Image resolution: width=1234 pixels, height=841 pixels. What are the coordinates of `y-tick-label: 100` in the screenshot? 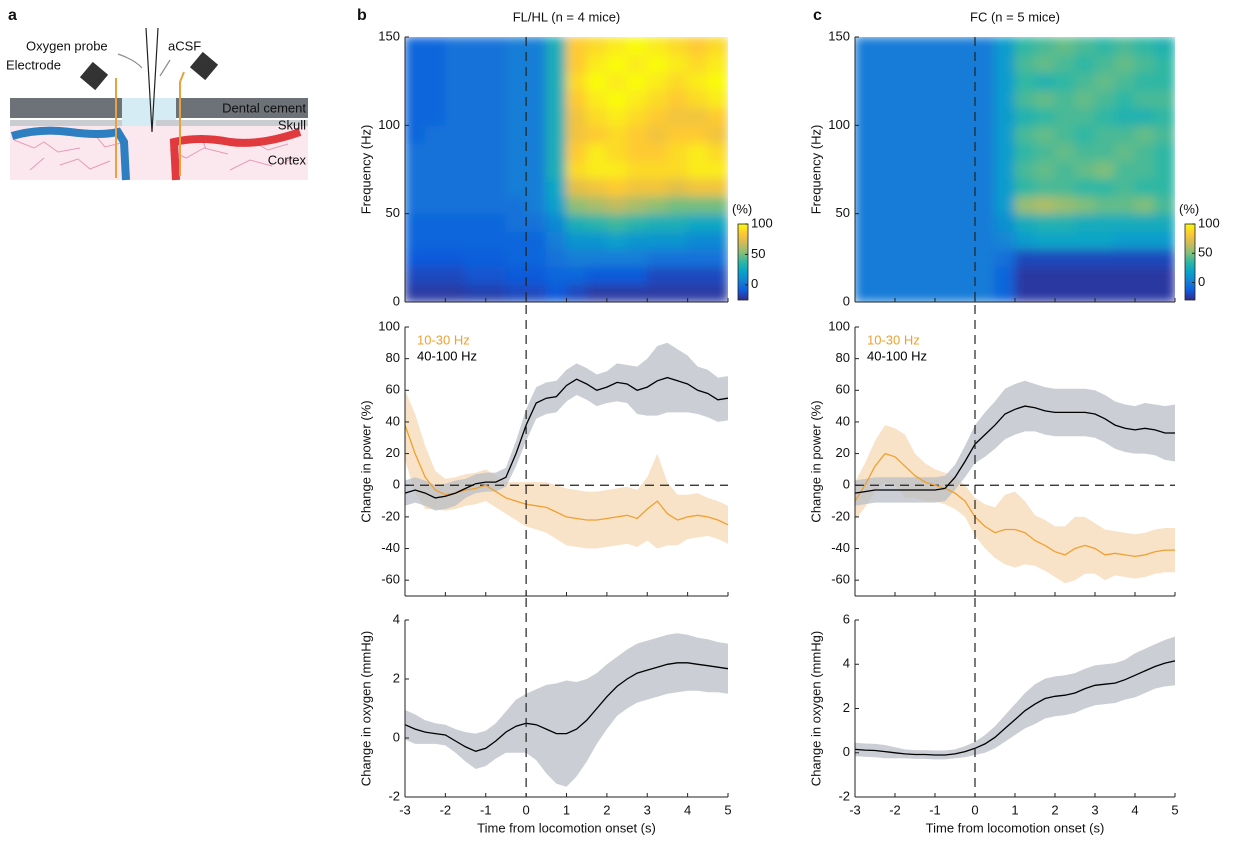 It's located at (389, 124).